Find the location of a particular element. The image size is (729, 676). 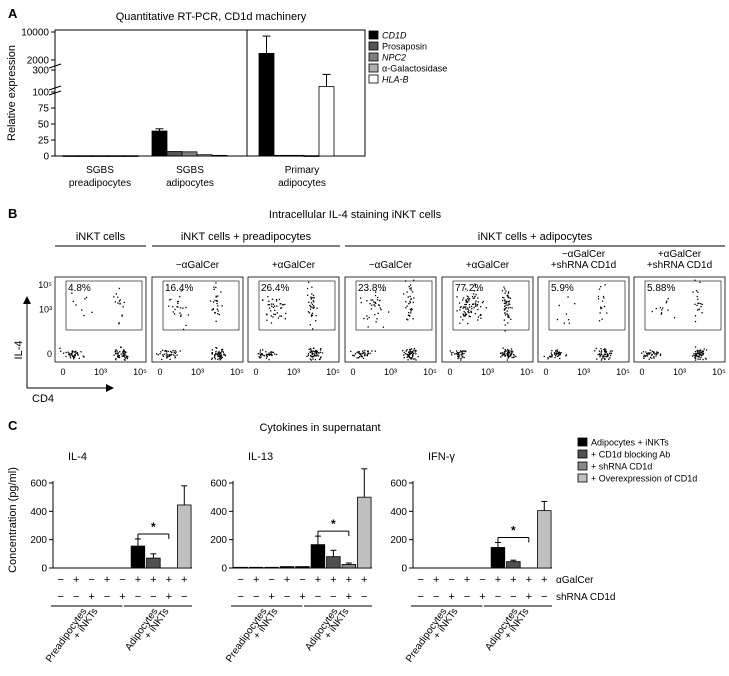

y-tick-label: 10⁵ is located at coordinates (45, 285).